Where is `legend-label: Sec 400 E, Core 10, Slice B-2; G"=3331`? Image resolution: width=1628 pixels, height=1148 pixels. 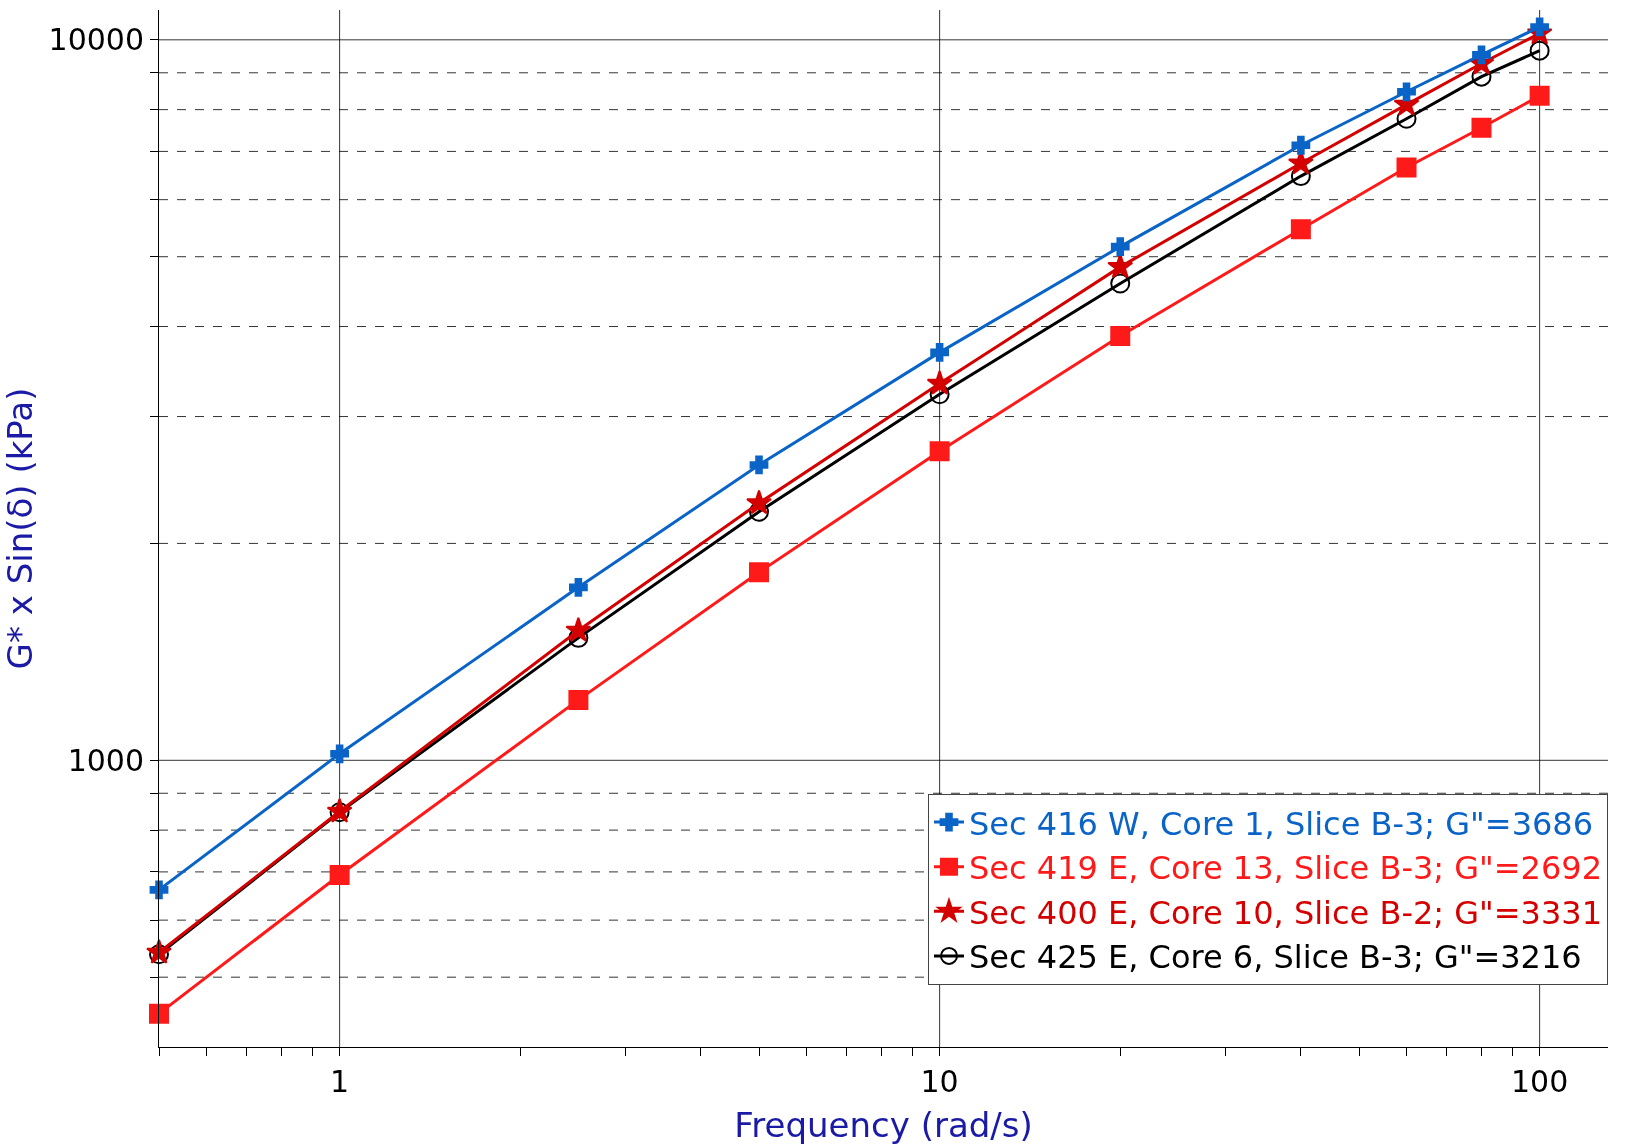
legend-label: Sec 400 E, Core 10, Slice B-2; G"=3331 is located at coordinates (1285, 912).